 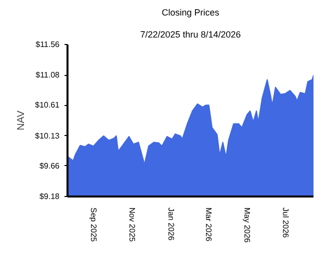 What do you see at coordinates (191, 13) in the screenshot?
I see `chart-title: Closing Prices` at bounding box center [191, 13].